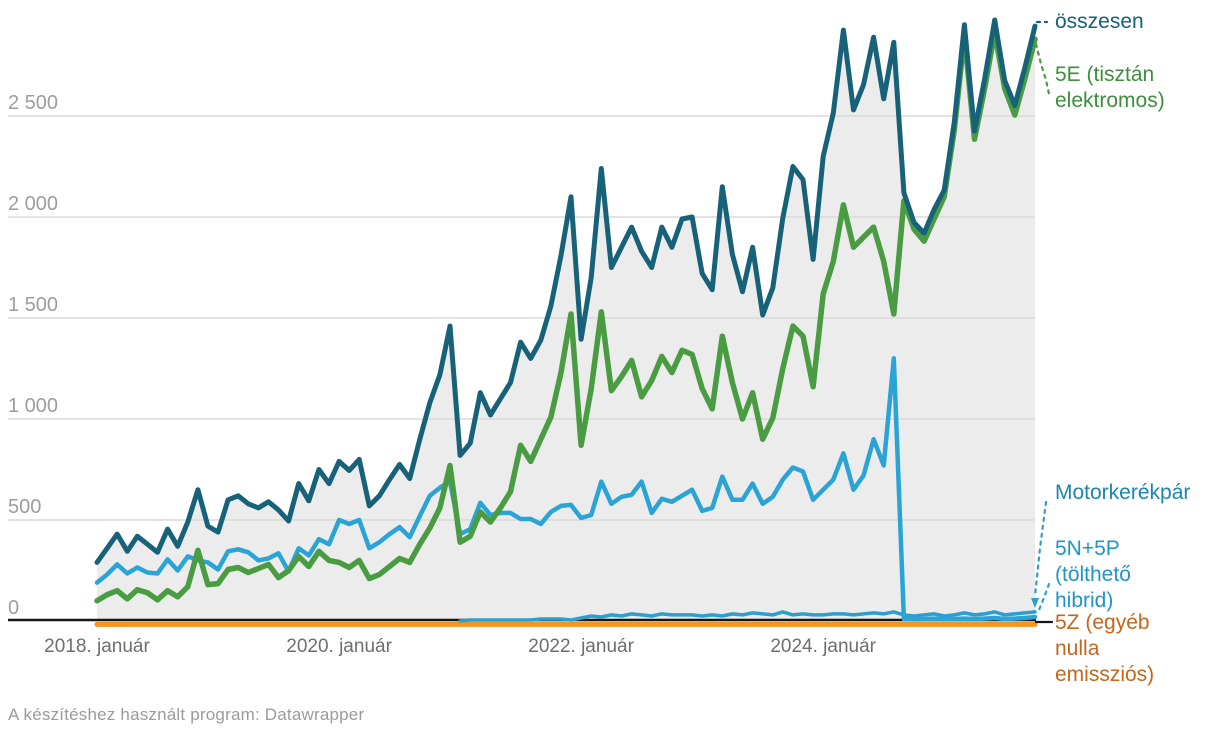 The width and height of the screenshot is (1220, 738). What do you see at coordinates (1099, 21) in the screenshot?
I see `series-label-osszesen: összesen` at bounding box center [1099, 21].